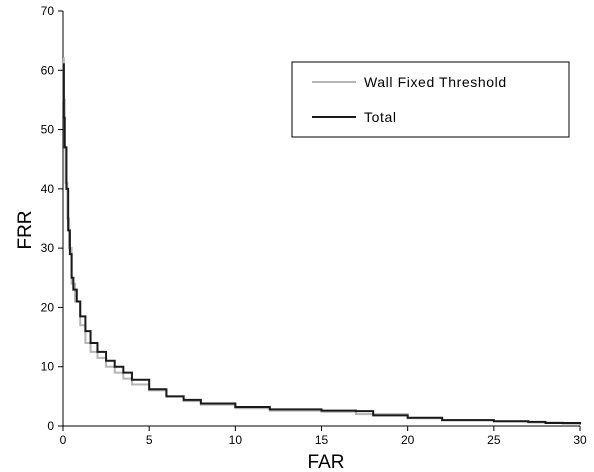 The width and height of the screenshot is (594, 472). I want to click on y-tick-label: 30, so click(48, 248).